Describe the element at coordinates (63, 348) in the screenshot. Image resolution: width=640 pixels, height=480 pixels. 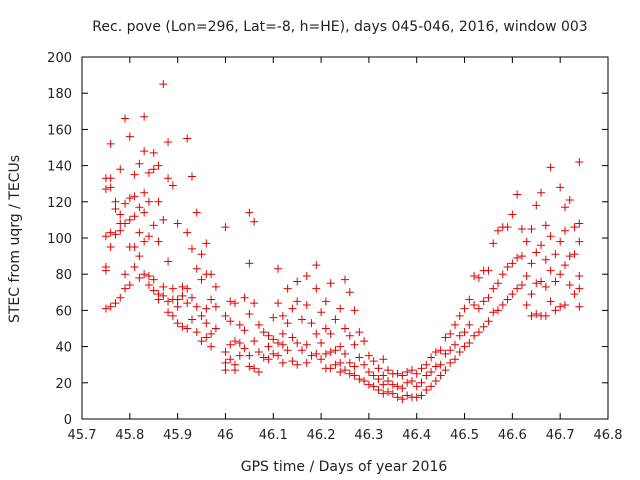
I see `y-tick-label: 40` at that location.